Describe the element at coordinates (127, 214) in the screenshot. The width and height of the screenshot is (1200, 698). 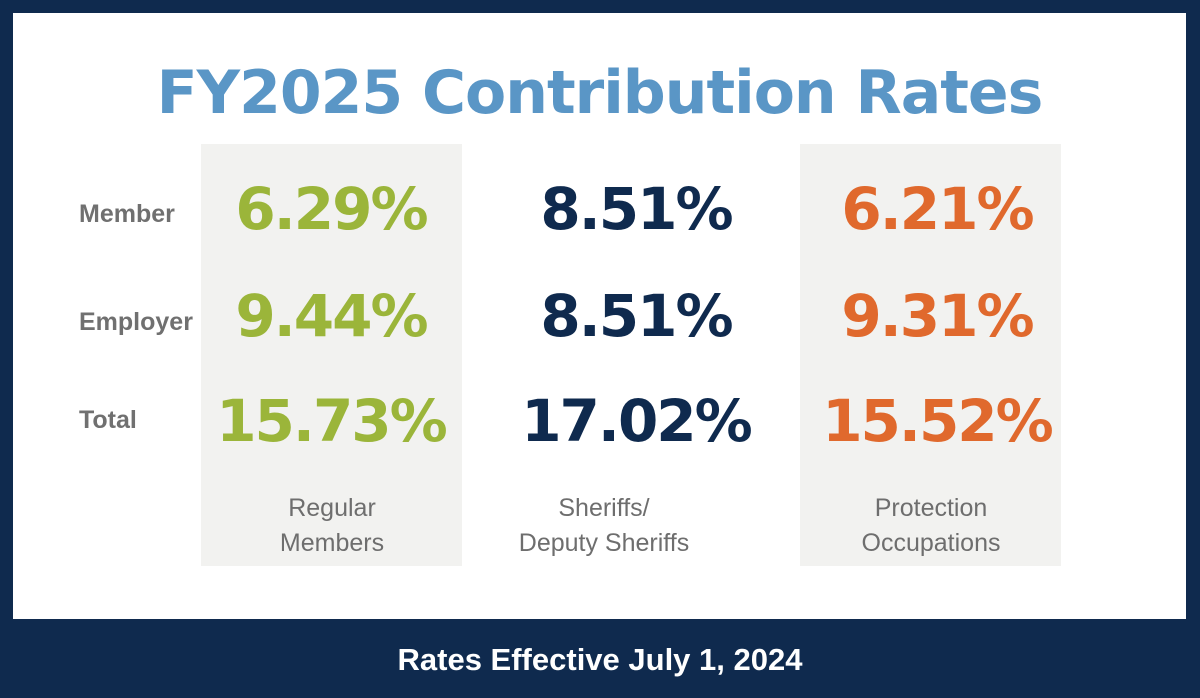
I see `row-label-member: Member` at that location.